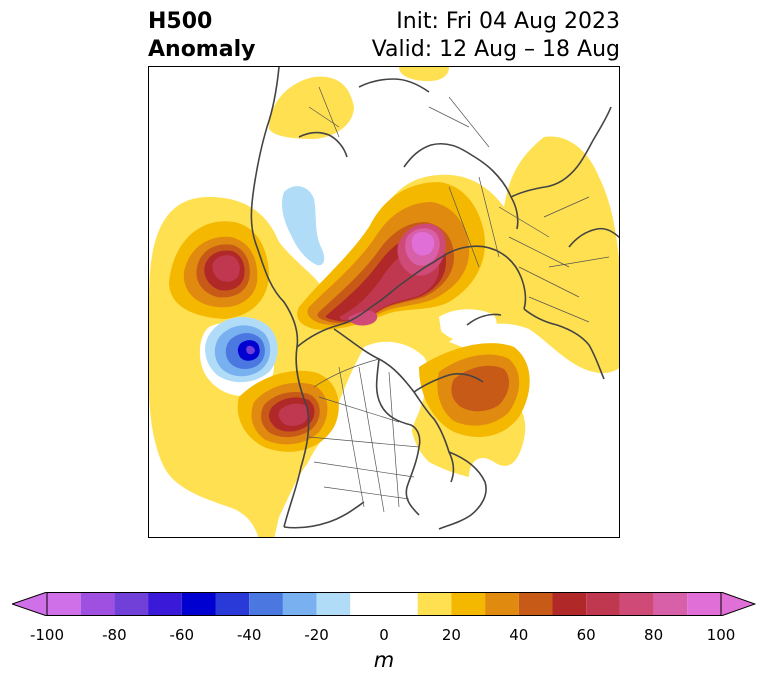 The image size is (768, 684). I want to click on colorbar-tick-label: -40, so click(249, 635).